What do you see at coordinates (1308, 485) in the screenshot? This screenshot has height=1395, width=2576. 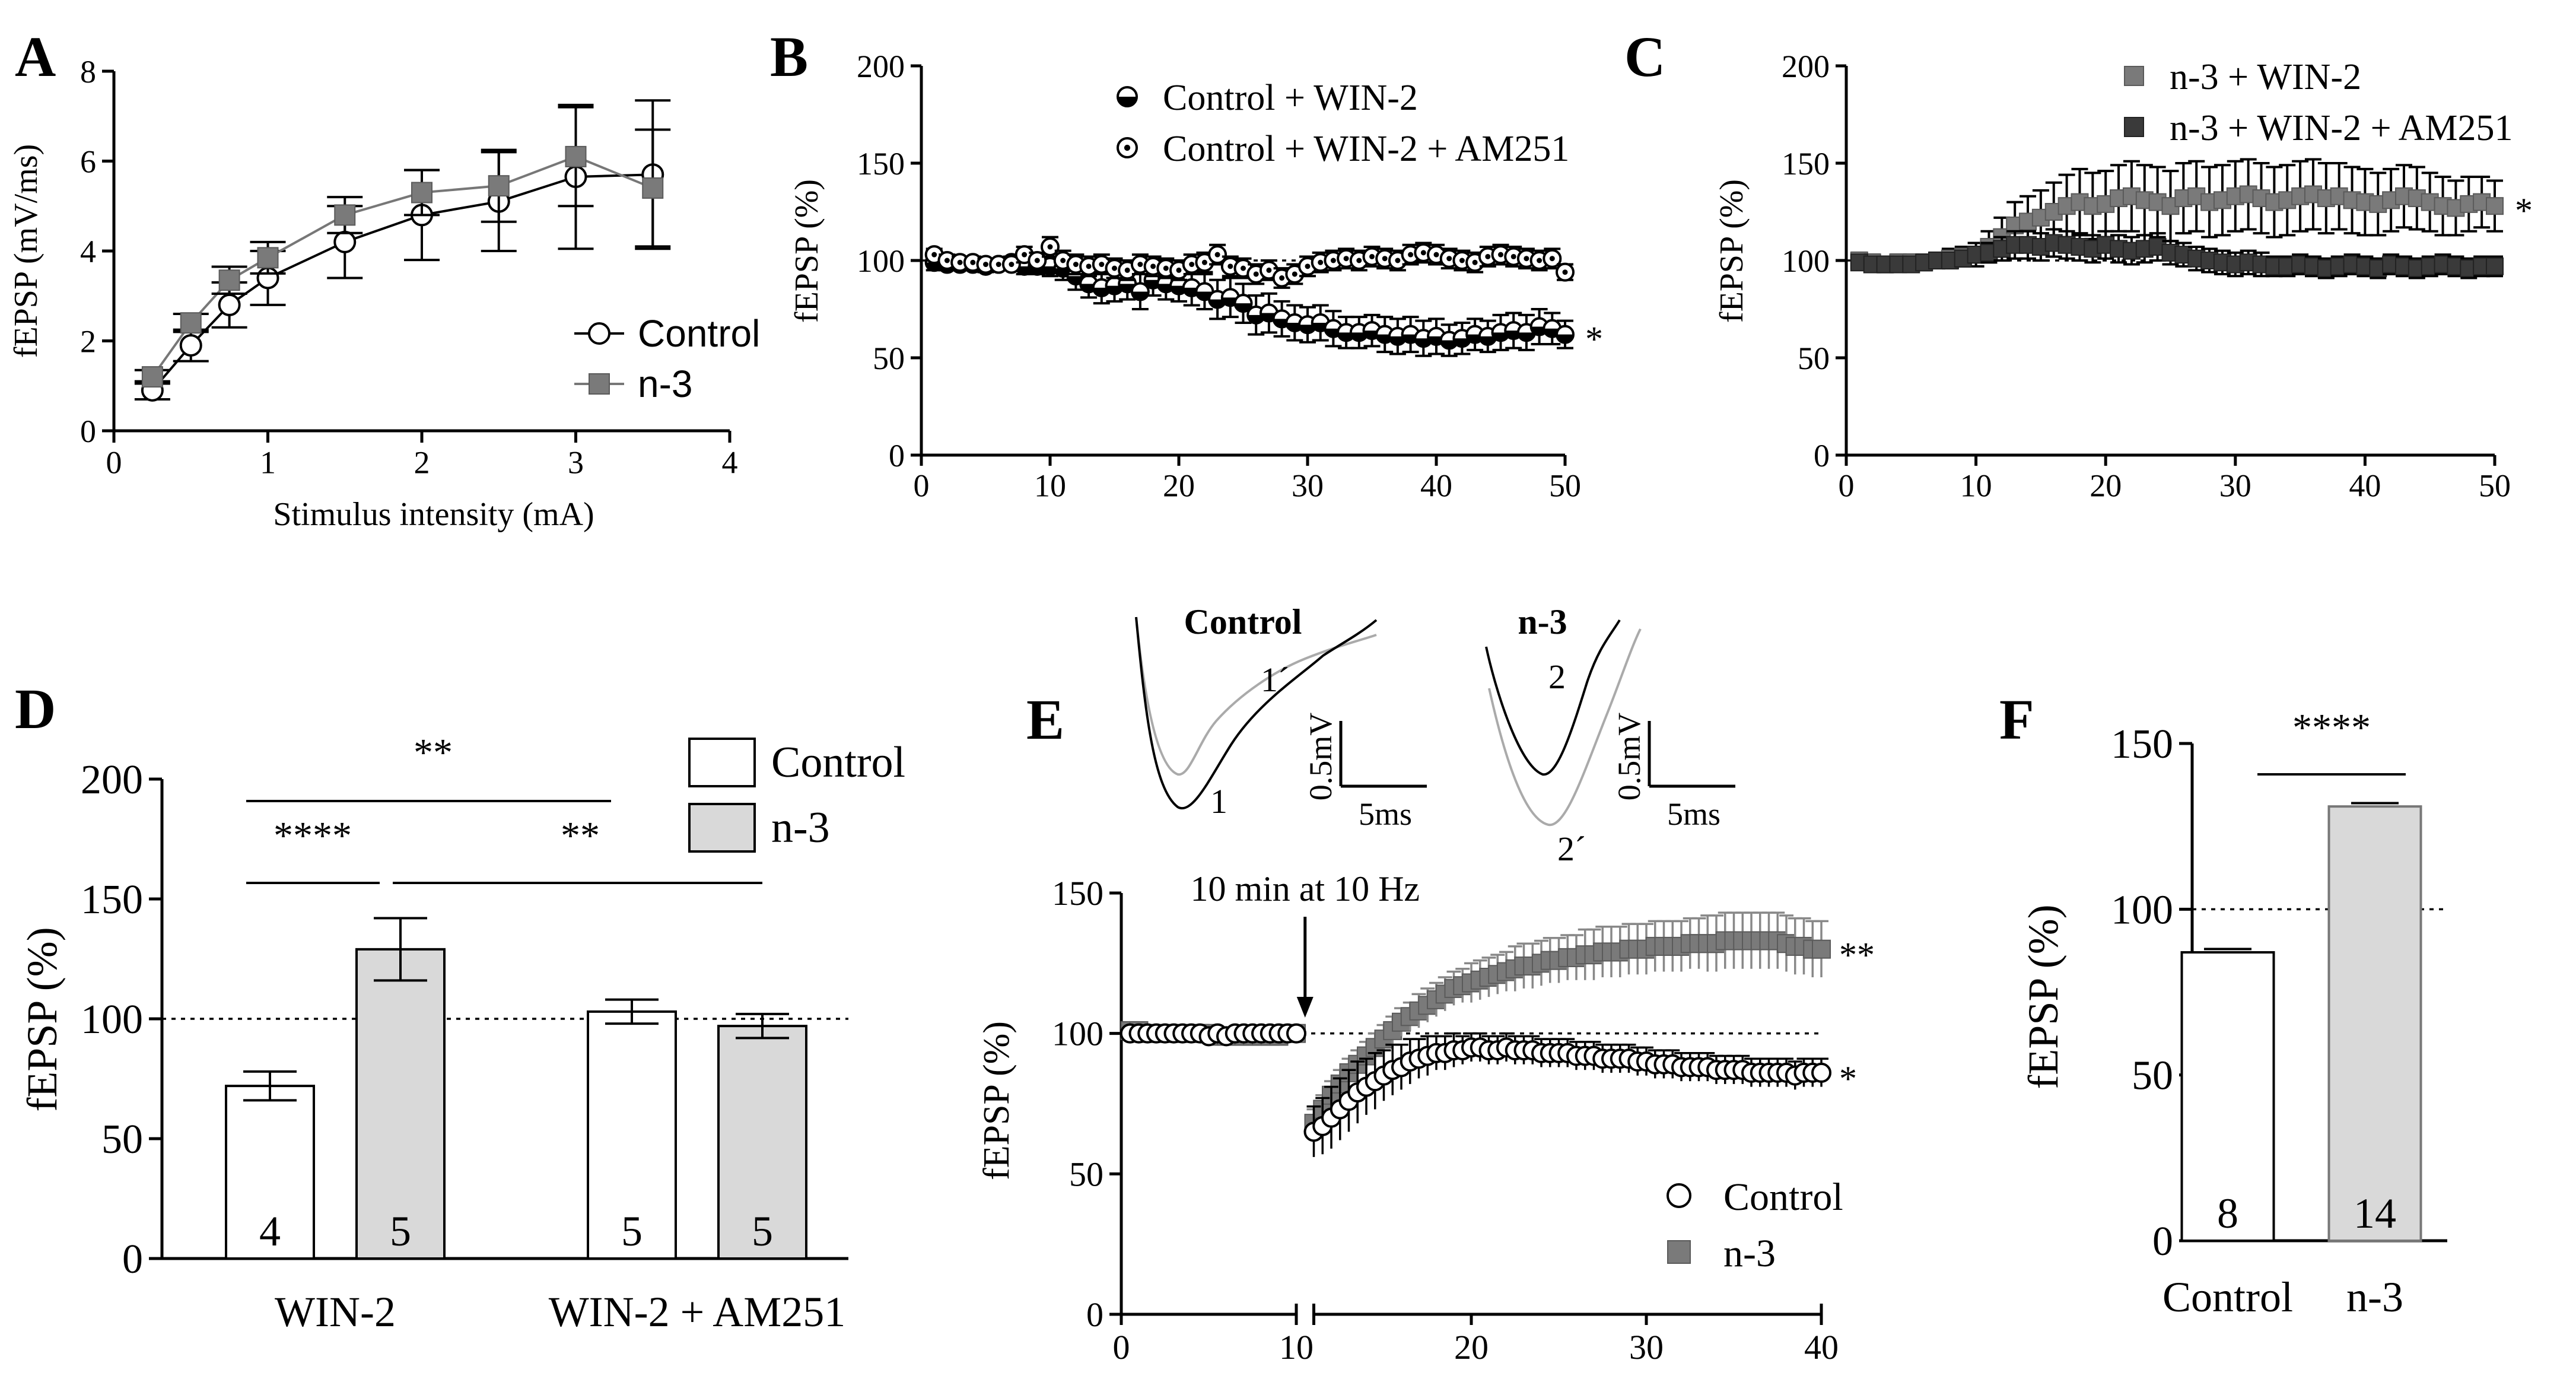 I see `x-tick-label: 30` at bounding box center [1308, 485].